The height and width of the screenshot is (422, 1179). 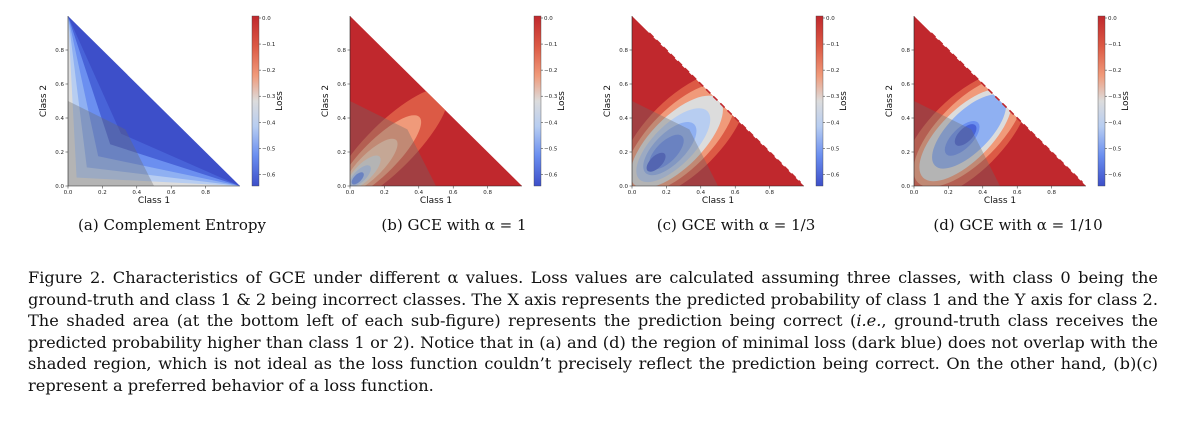 I want to click on subcaption-a: (a) Complement Entropy, so click(x=172, y=225).